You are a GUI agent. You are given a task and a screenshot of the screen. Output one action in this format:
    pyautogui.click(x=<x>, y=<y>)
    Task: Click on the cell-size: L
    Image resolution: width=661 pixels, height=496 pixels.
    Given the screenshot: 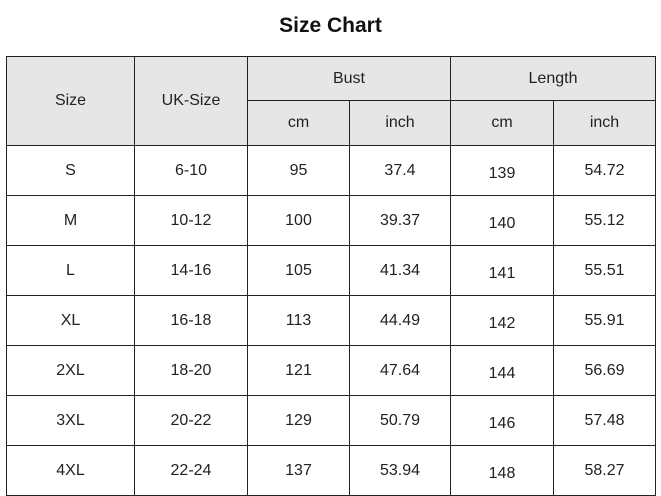 What is the action you would take?
    pyautogui.click(x=70, y=270)
    